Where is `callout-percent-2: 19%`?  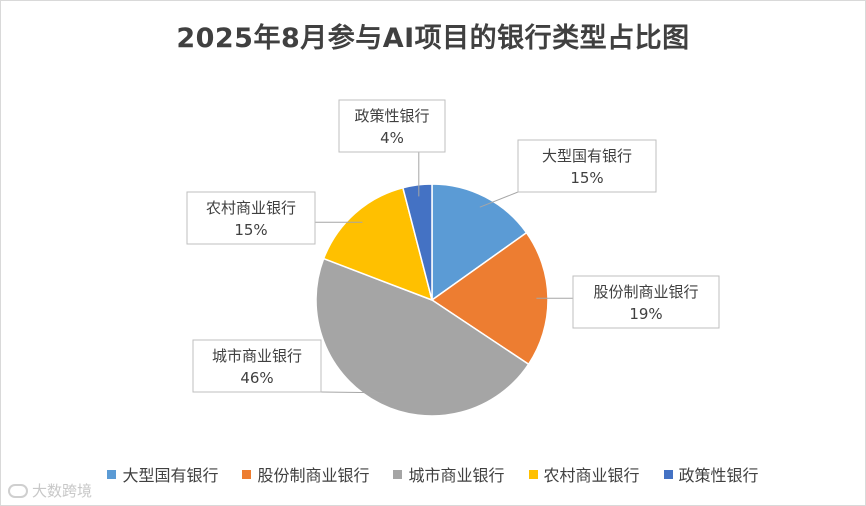 callout-percent-2: 19% is located at coordinates (645, 314).